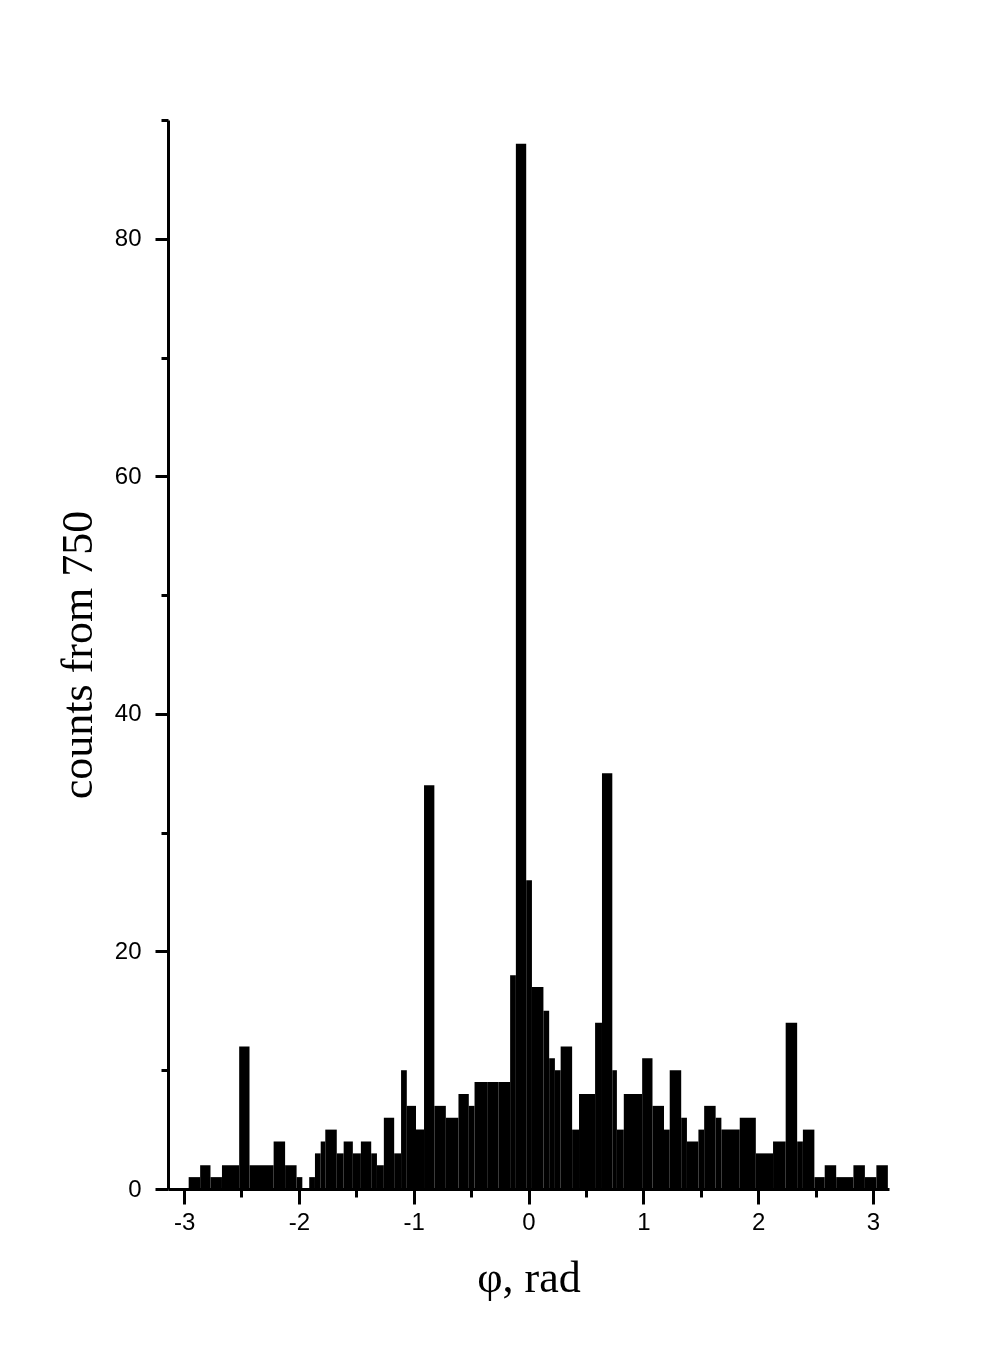 This screenshot has width=989, height=1363. Describe the element at coordinates (128, 238) in the screenshot. I see `y-tick-label: 80` at that location.